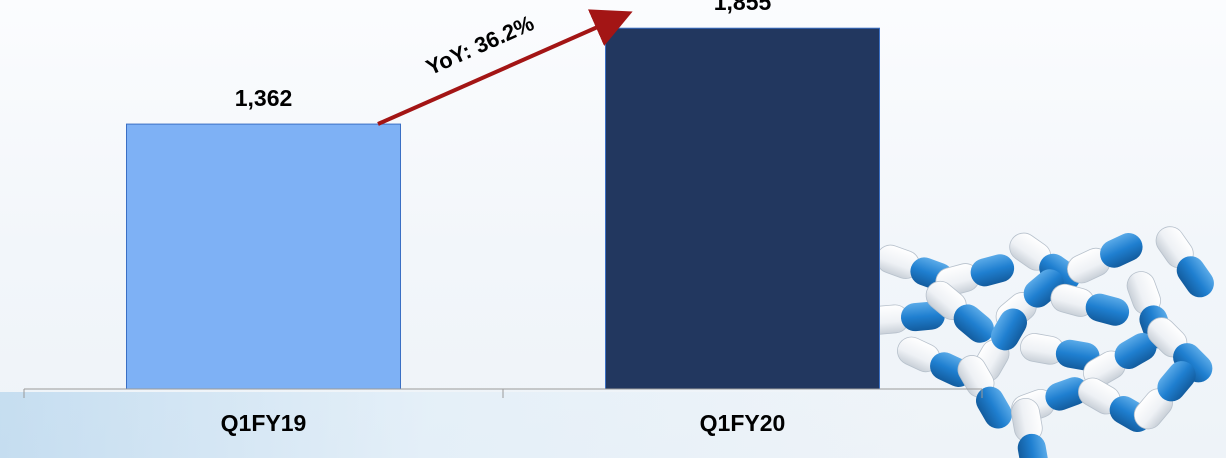 The height and width of the screenshot is (458, 1226). I want to click on x-axis, so click(503, 393).